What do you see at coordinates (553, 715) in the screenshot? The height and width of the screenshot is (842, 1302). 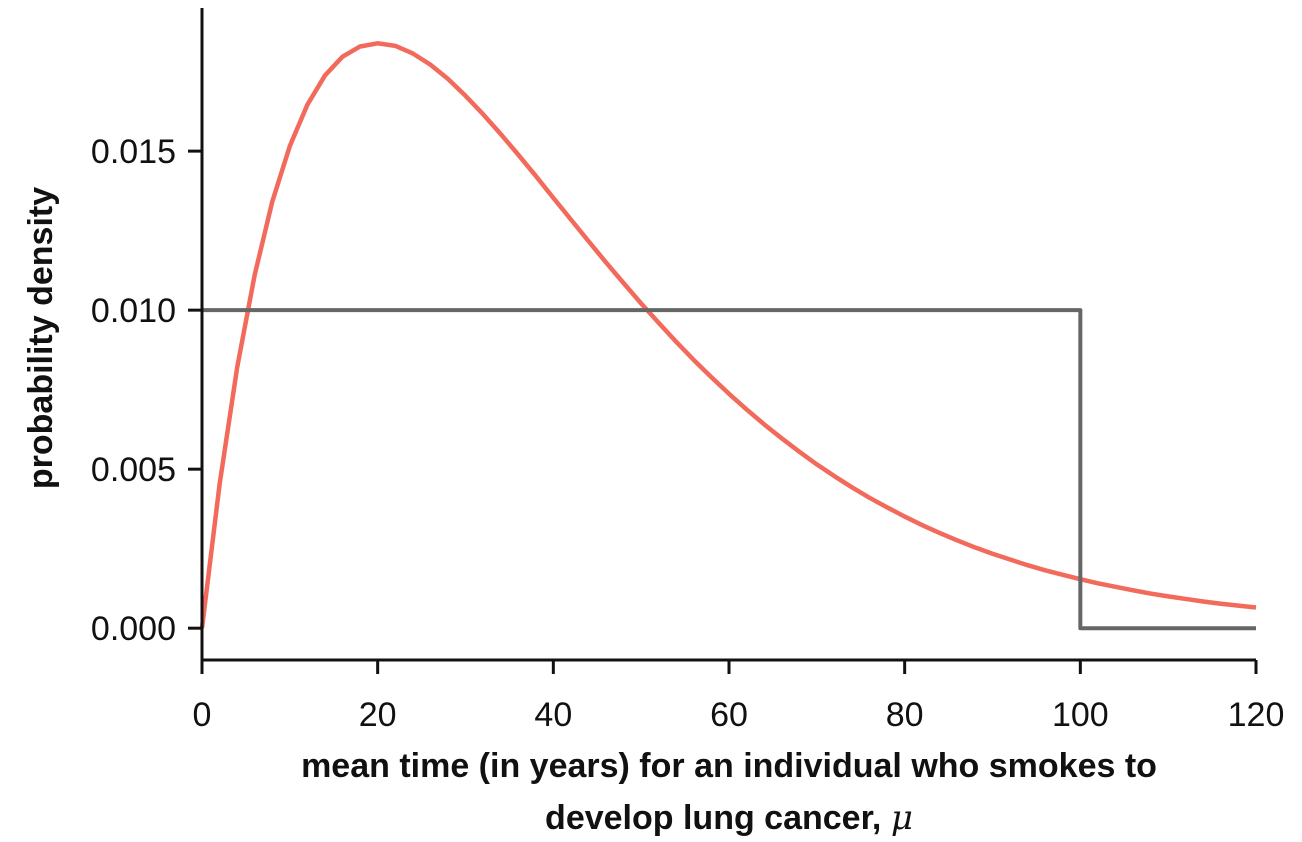 I see `x-tick-label: 40` at bounding box center [553, 715].